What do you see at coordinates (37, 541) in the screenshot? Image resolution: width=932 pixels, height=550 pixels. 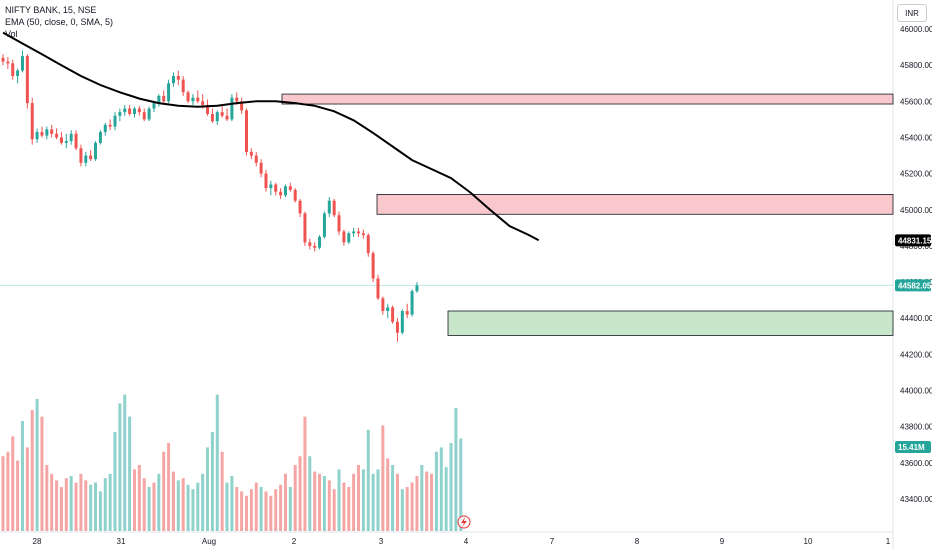 I see `time-tick-label: 28` at bounding box center [37, 541].